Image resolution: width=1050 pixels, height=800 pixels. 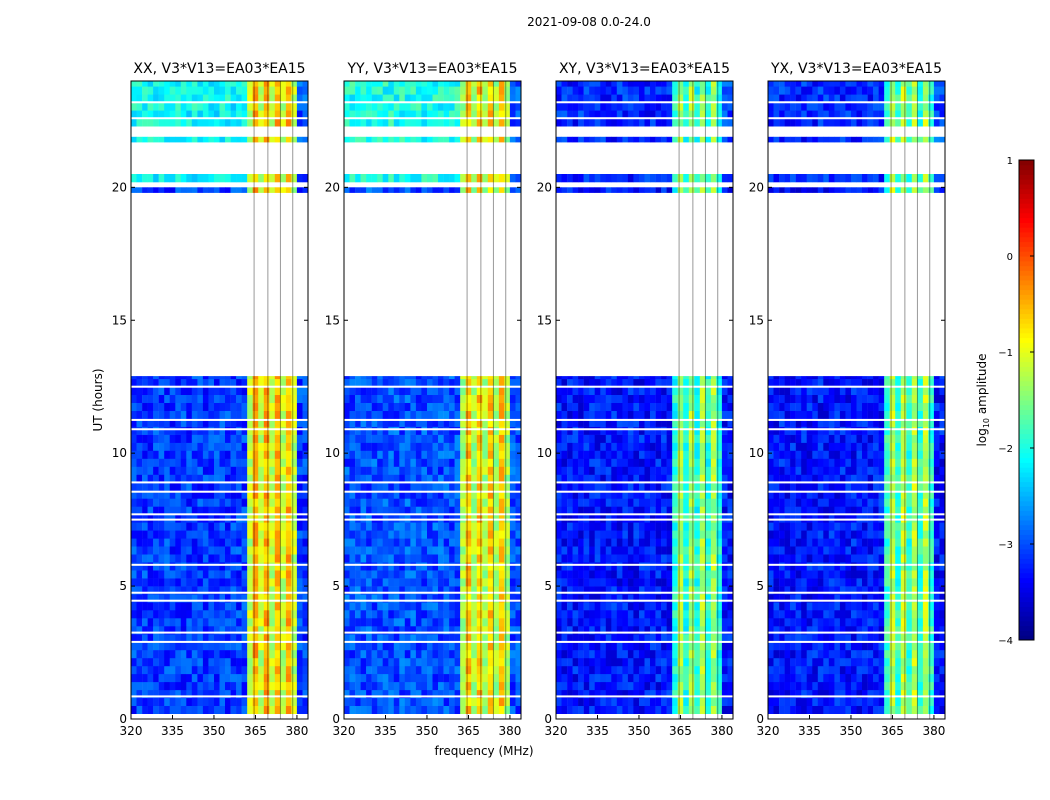 What do you see at coordinates (296, 731) in the screenshot?
I see `x-tick-label: 380` at bounding box center [296, 731].